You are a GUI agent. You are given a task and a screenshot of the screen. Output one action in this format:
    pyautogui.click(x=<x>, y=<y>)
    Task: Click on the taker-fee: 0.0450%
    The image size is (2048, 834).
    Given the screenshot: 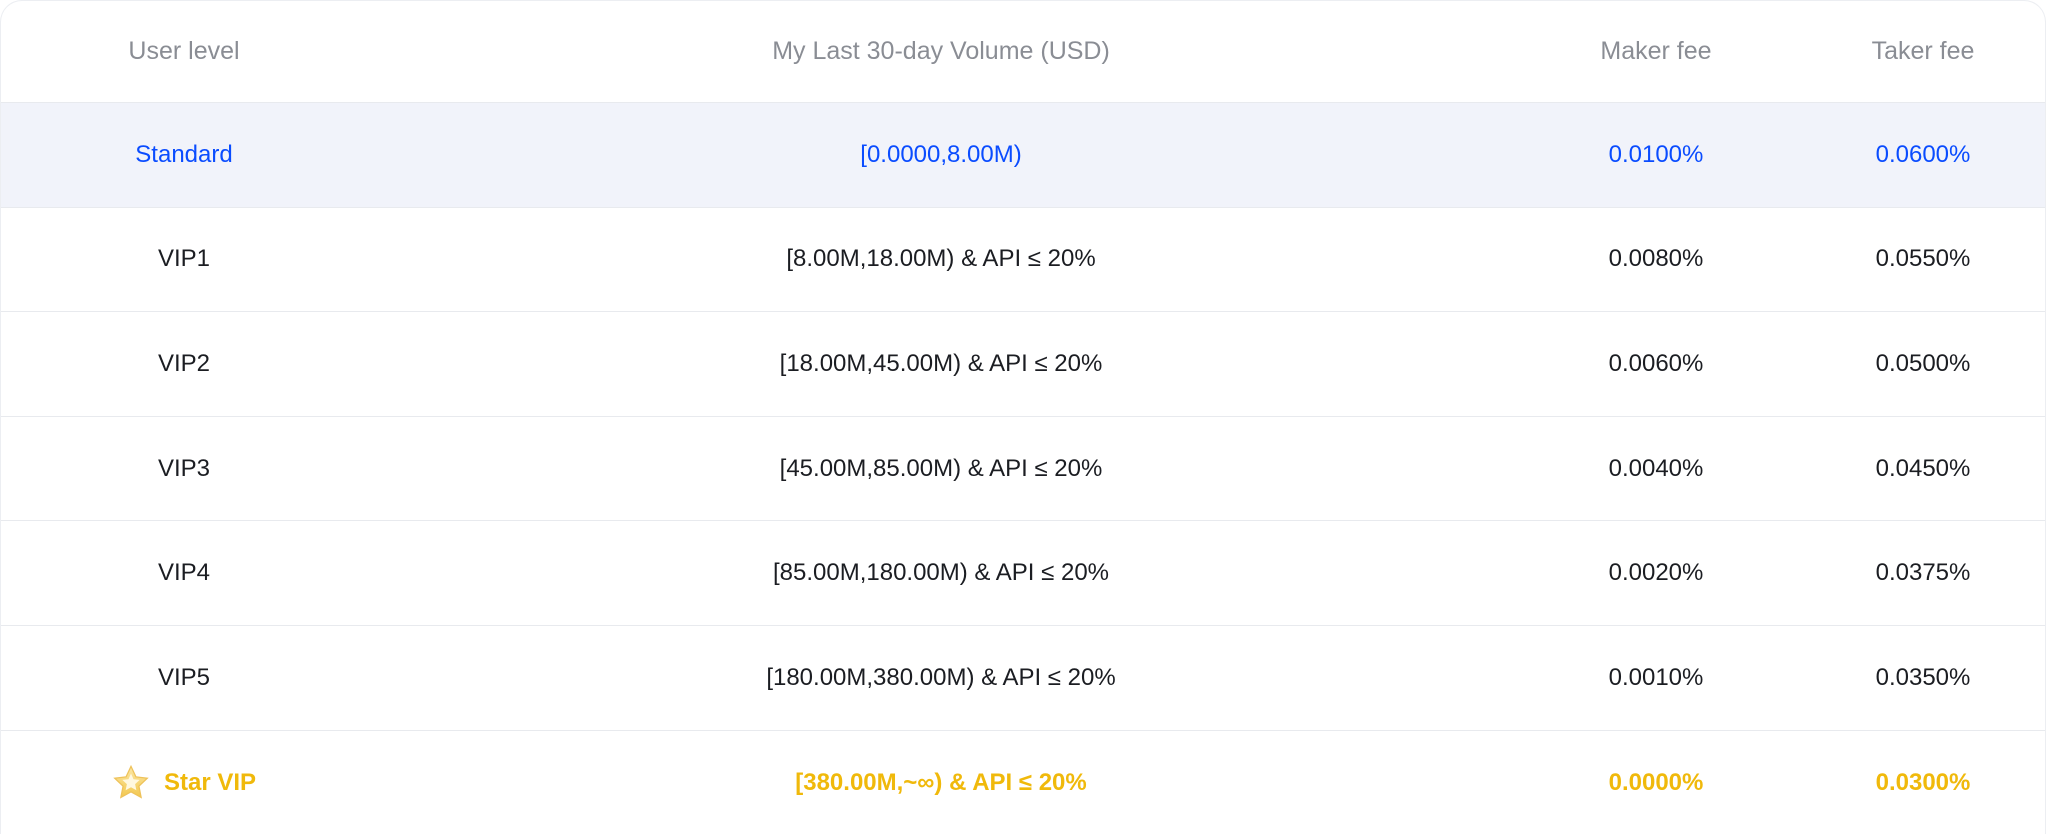 What is the action you would take?
    pyautogui.click(x=1923, y=468)
    